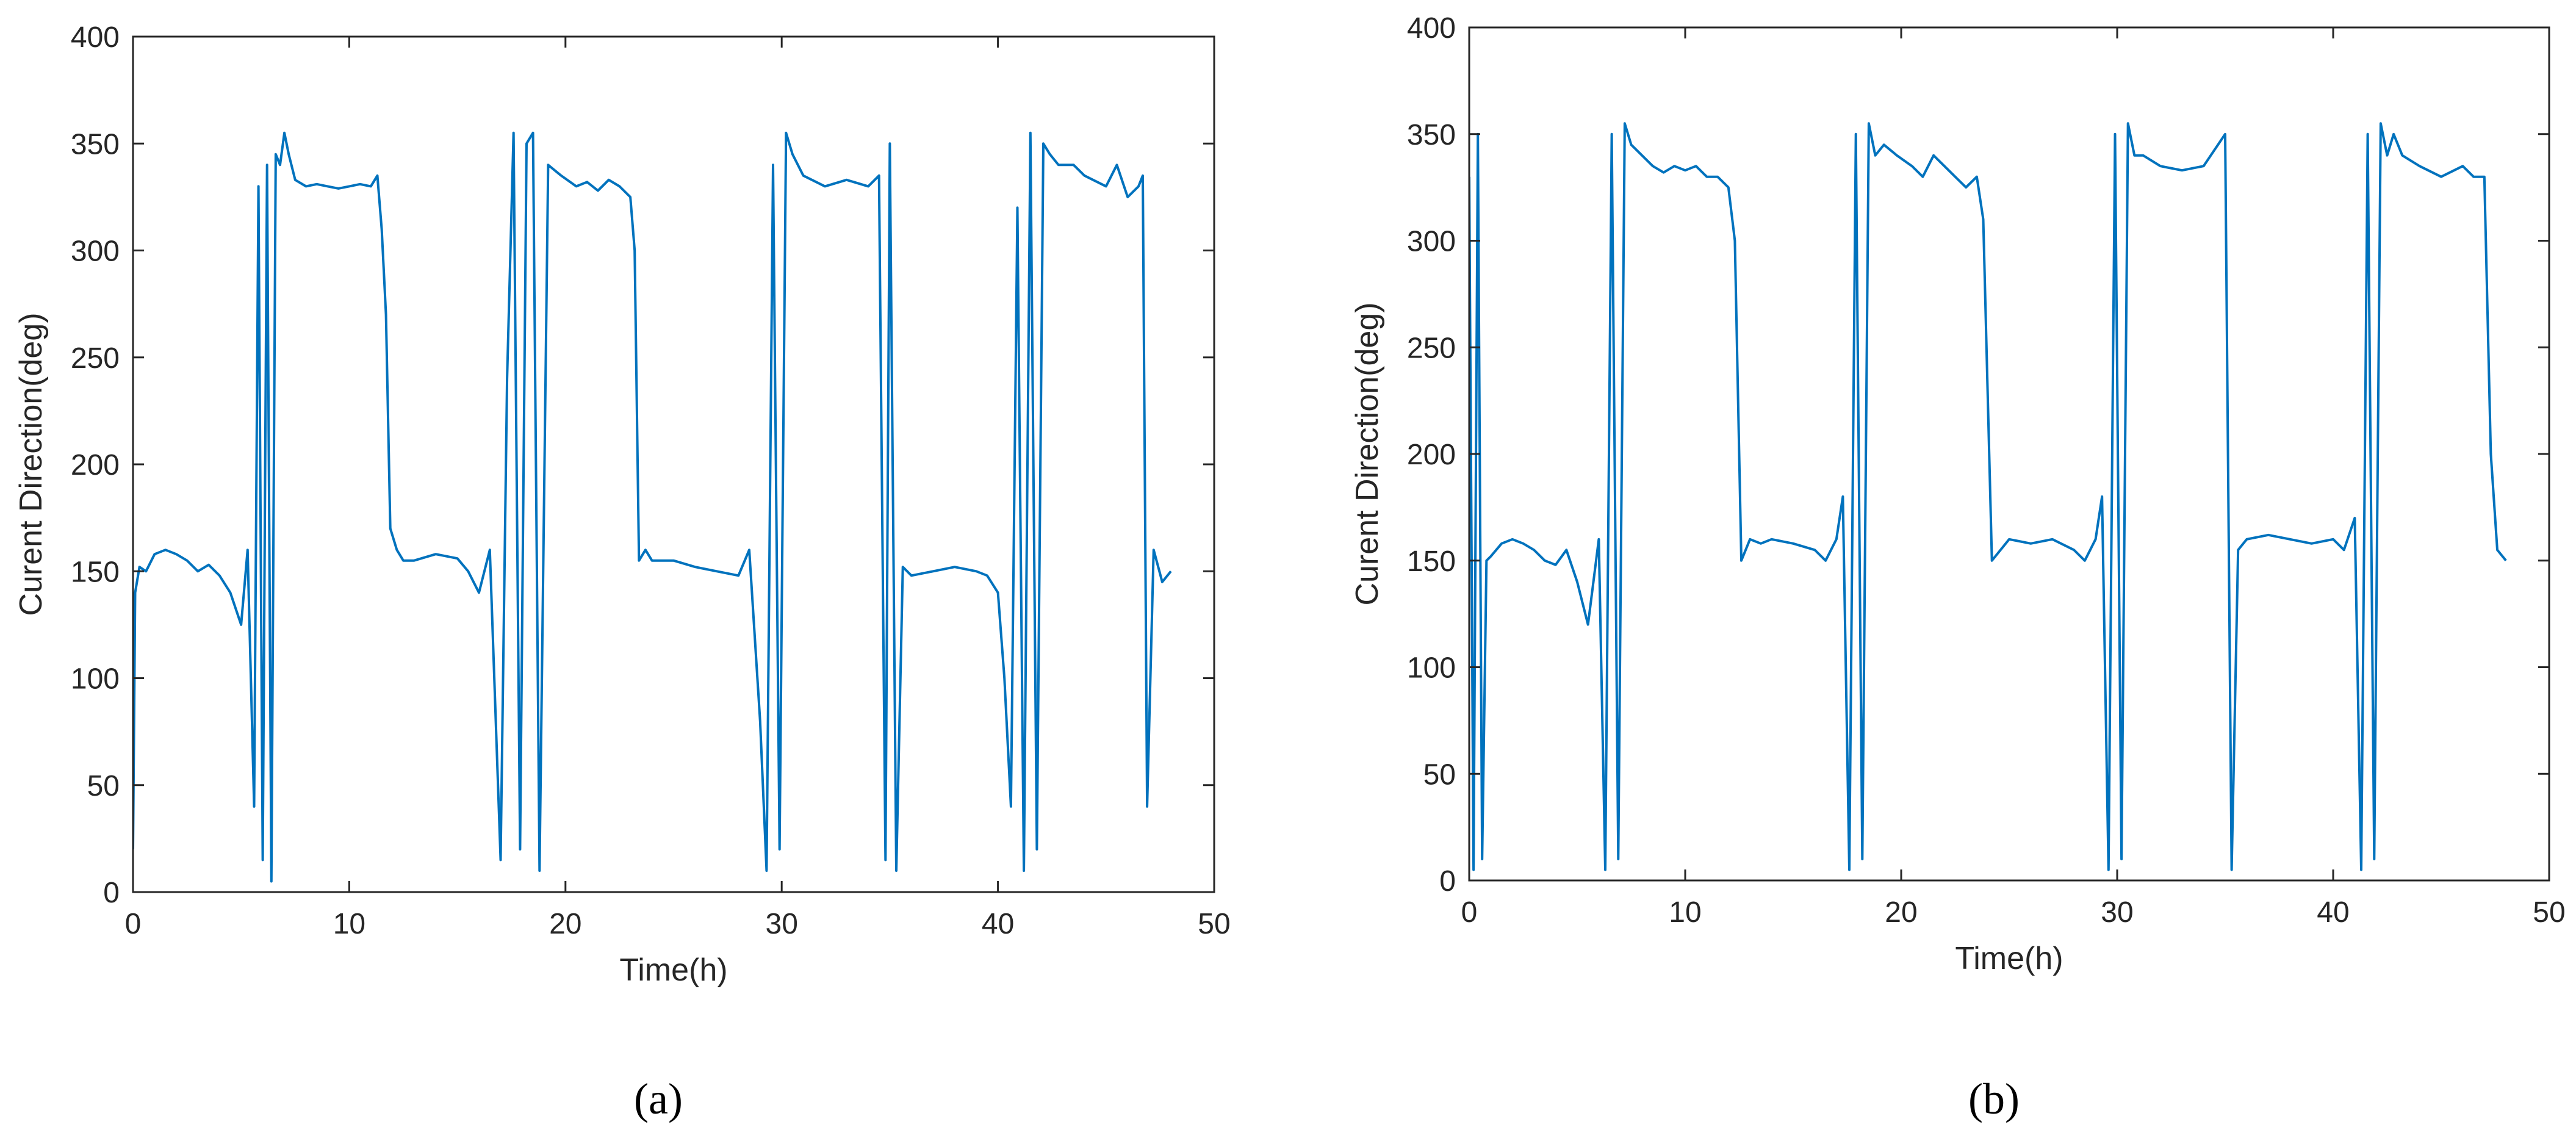 The width and height of the screenshot is (2576, 1141). Describe the element at coordinates (658, 1098) in the screenshot. I see `panel-caption-a: (a)` at that location.